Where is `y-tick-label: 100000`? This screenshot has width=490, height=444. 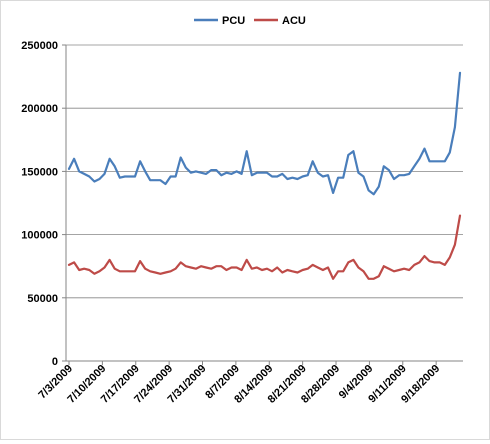 y-tick-label: 100000 is located at coordinates (39, 236).